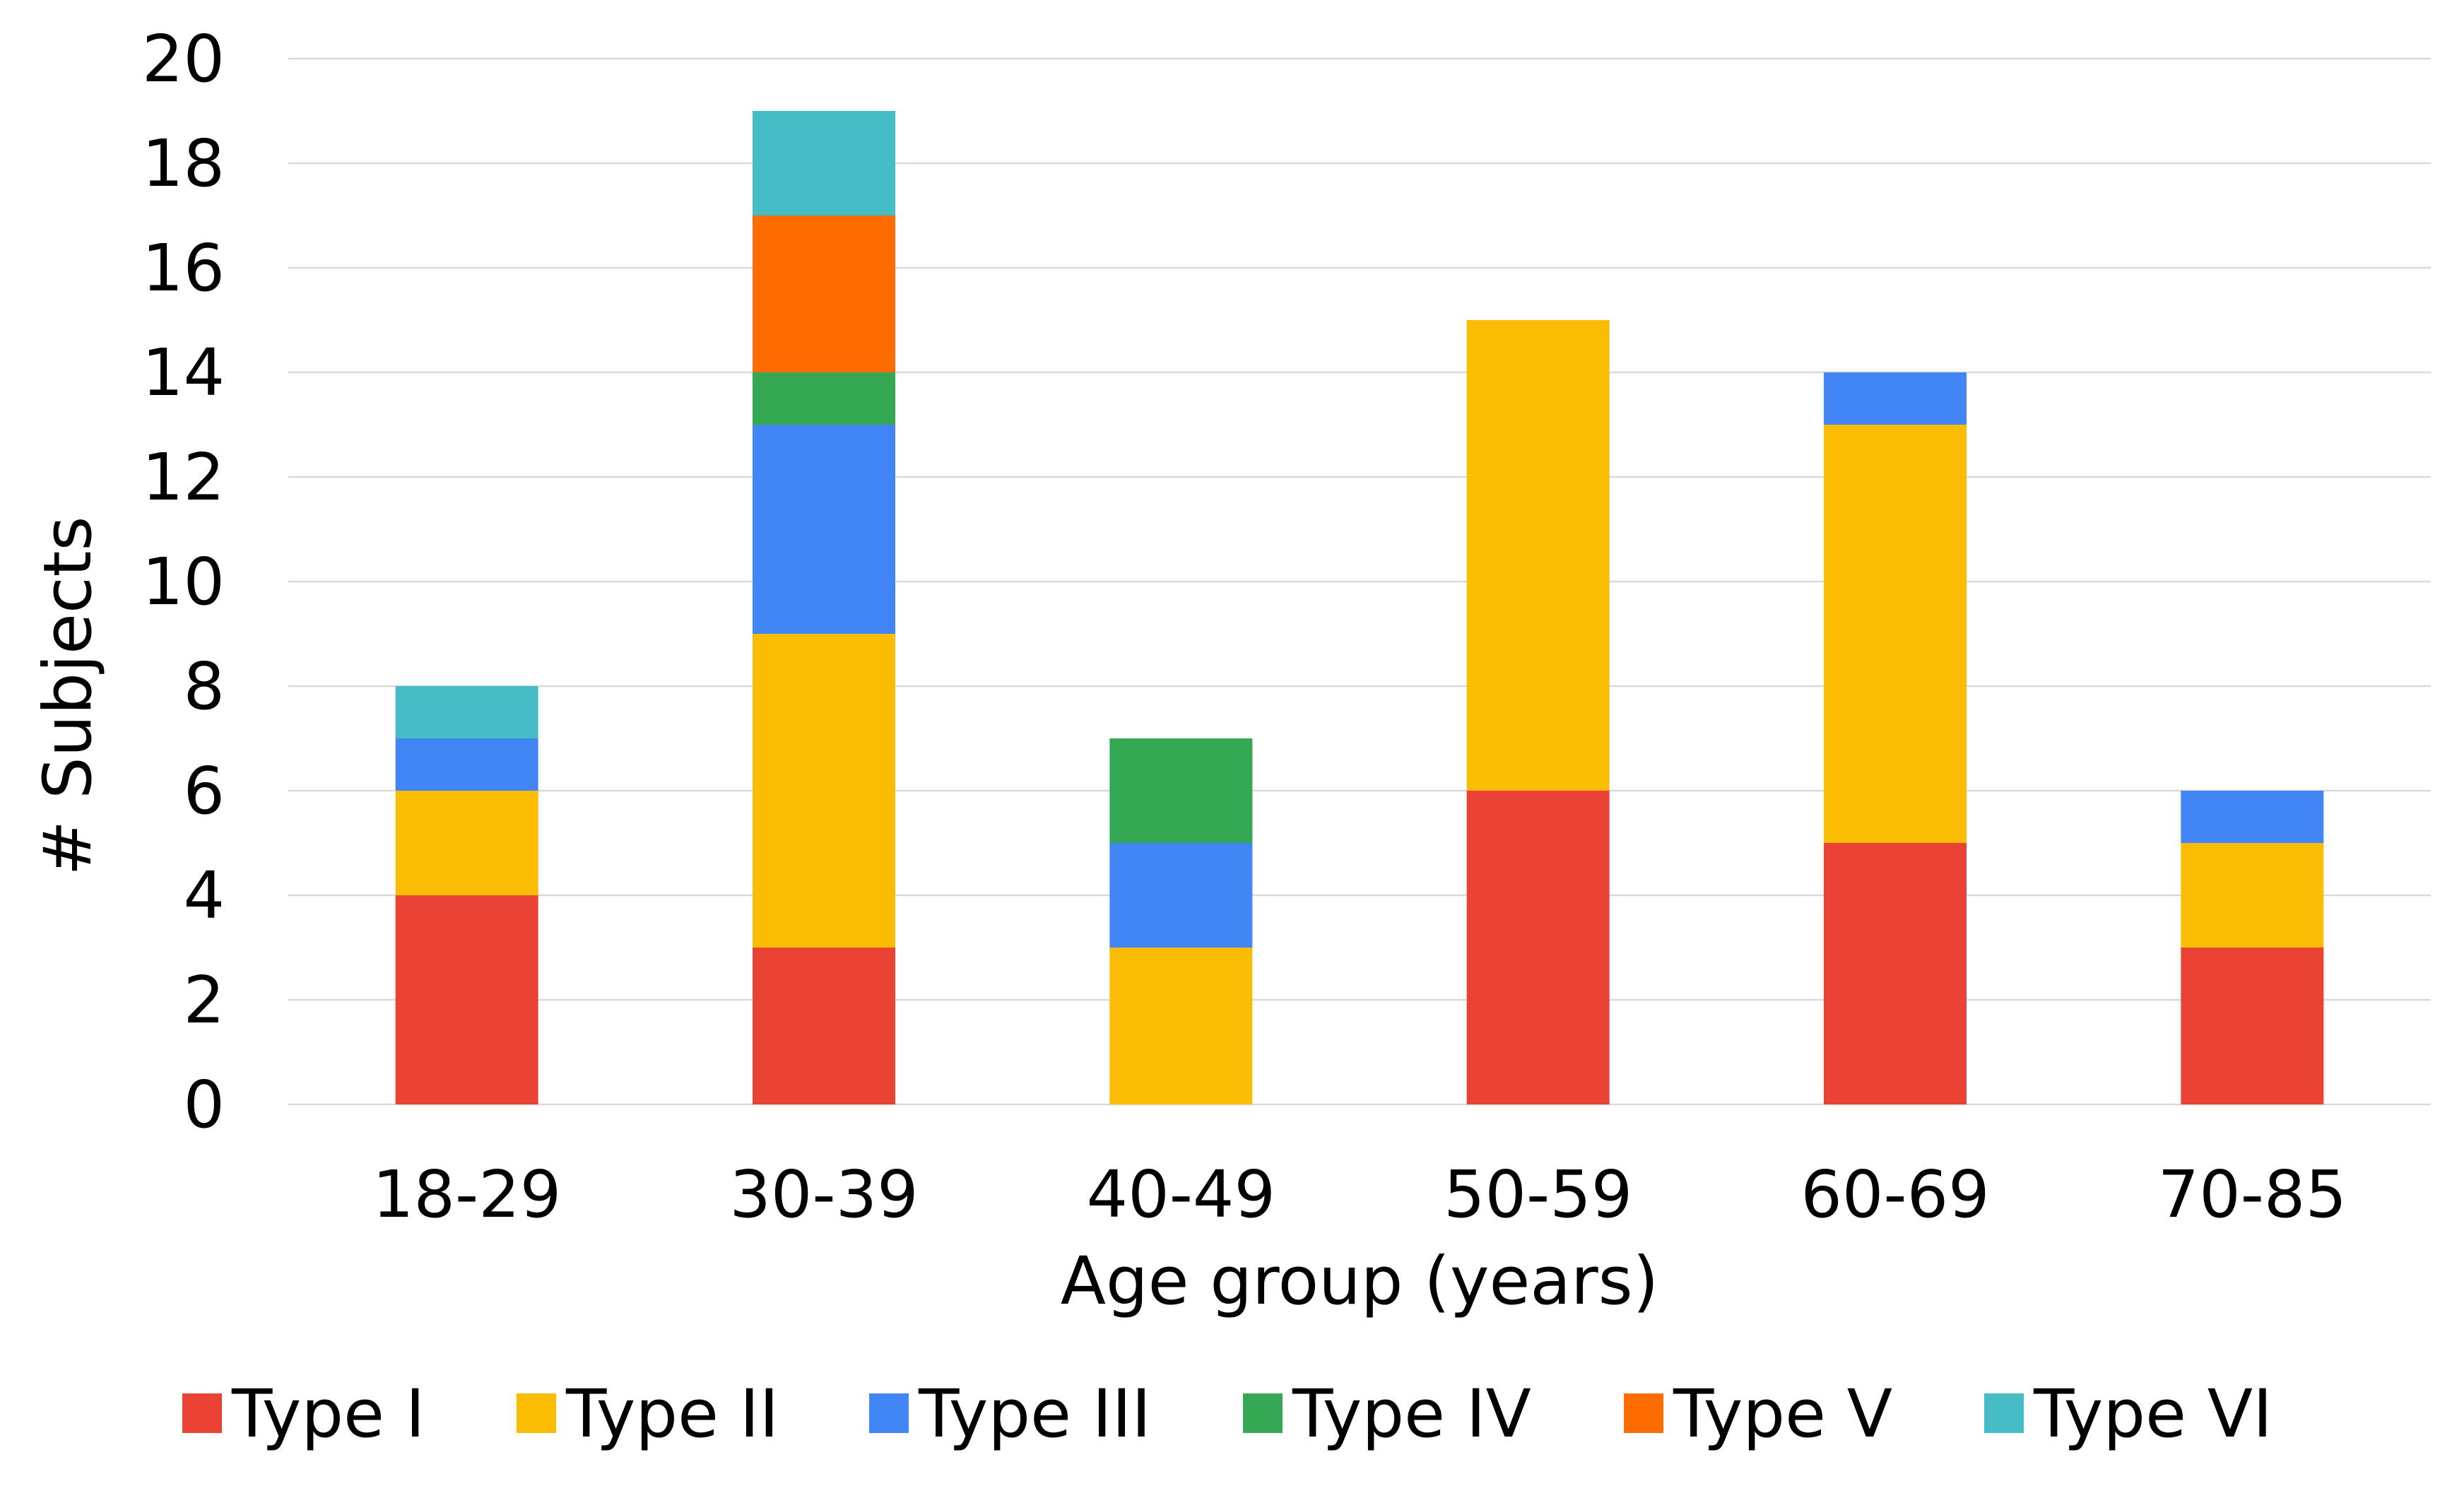 Image resolution: width=2464 pixels, height=1486 pixels. Describe the element at coordinates (328, 1414) in the screenshot. I see `legend-label: Type I` at that location.